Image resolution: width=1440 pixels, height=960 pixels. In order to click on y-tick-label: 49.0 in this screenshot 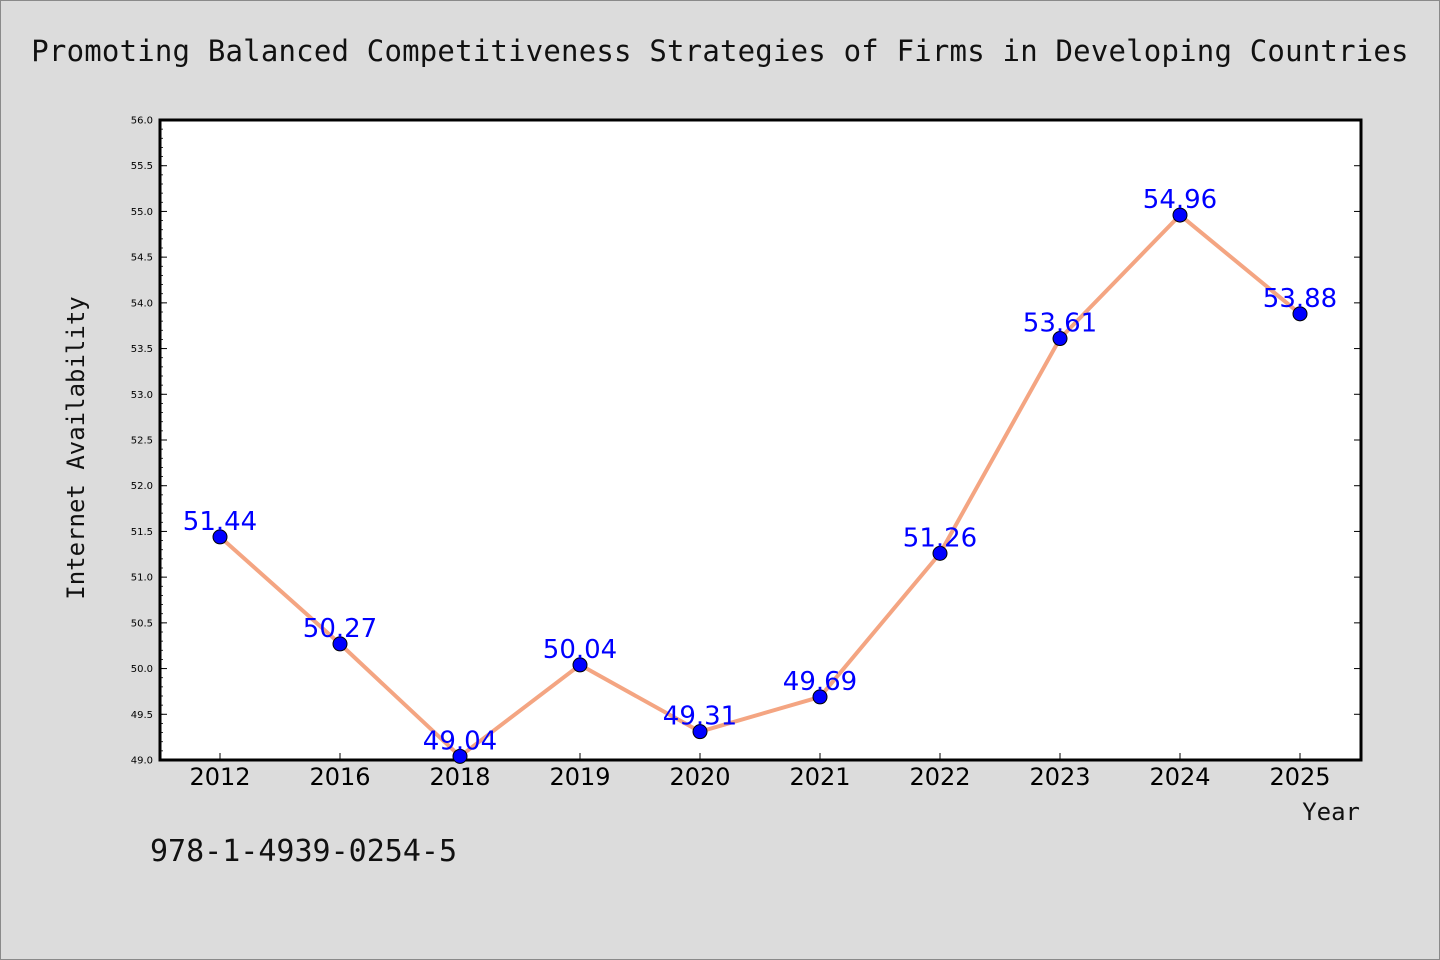, I will do `click(142, 761)`.